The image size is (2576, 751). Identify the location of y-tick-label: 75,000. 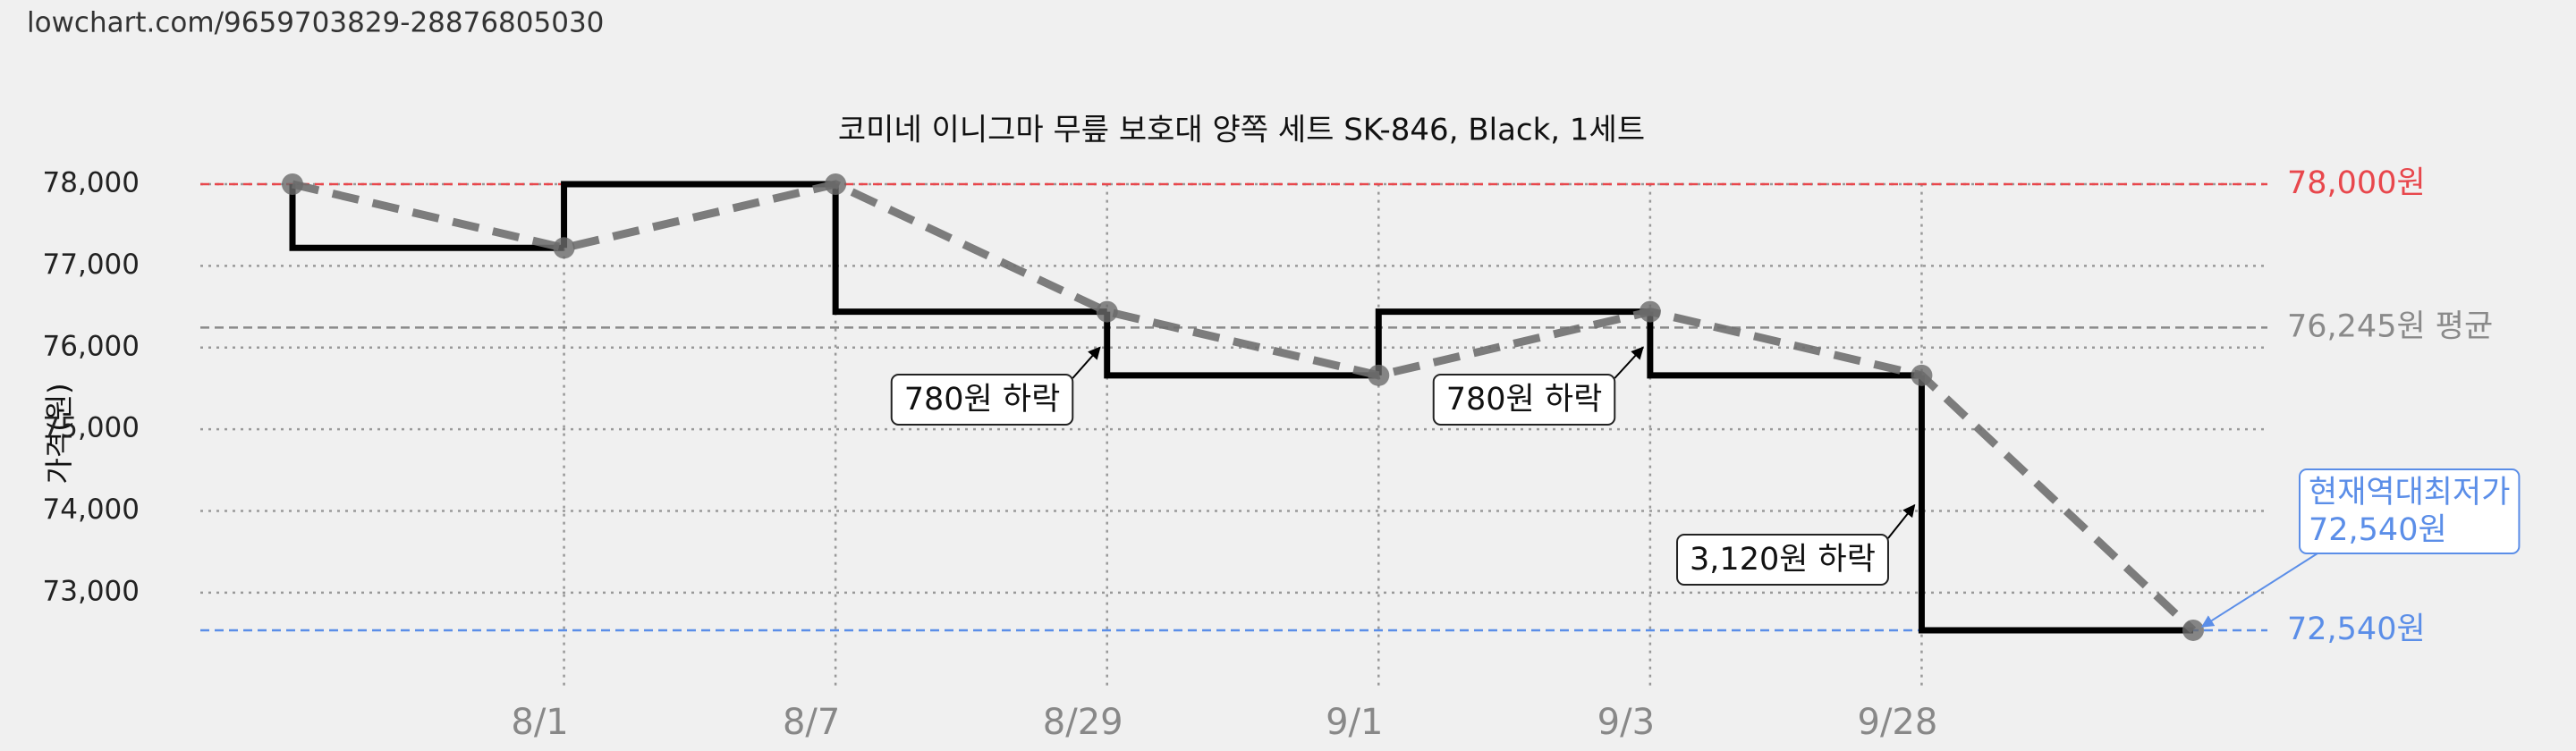
(91, 428).